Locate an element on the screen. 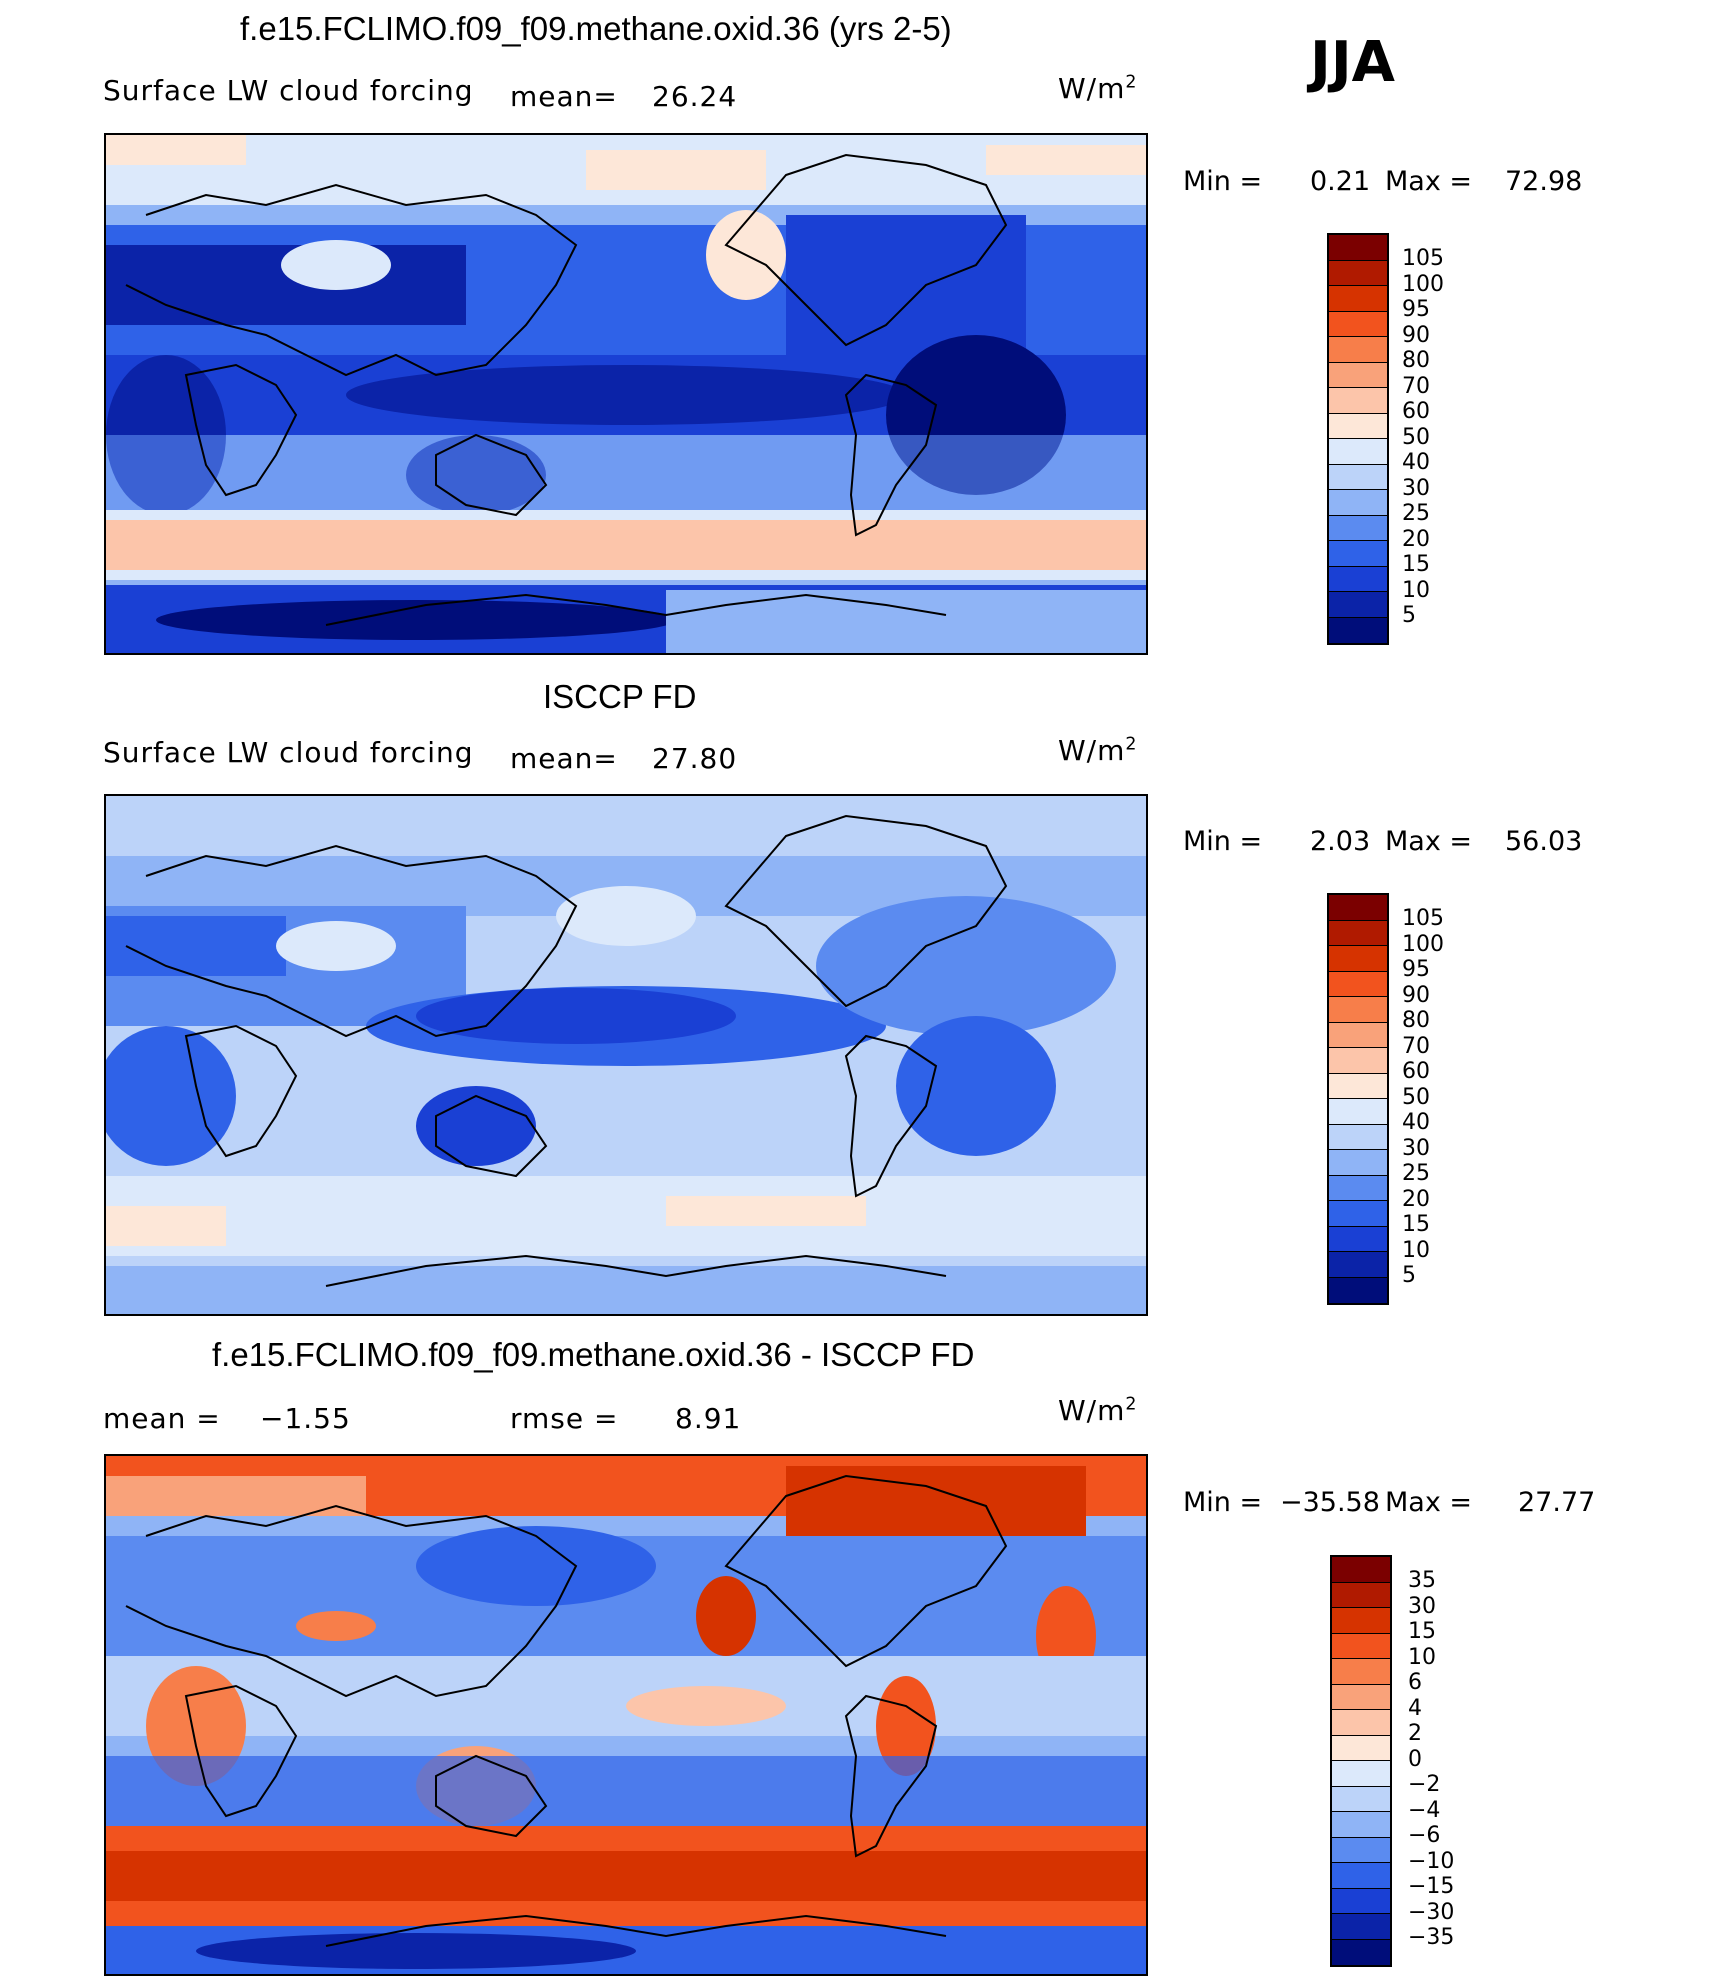 The image size is (1710, 1979). panel1-max-label: Max = is located at coordinates (1429, 181).